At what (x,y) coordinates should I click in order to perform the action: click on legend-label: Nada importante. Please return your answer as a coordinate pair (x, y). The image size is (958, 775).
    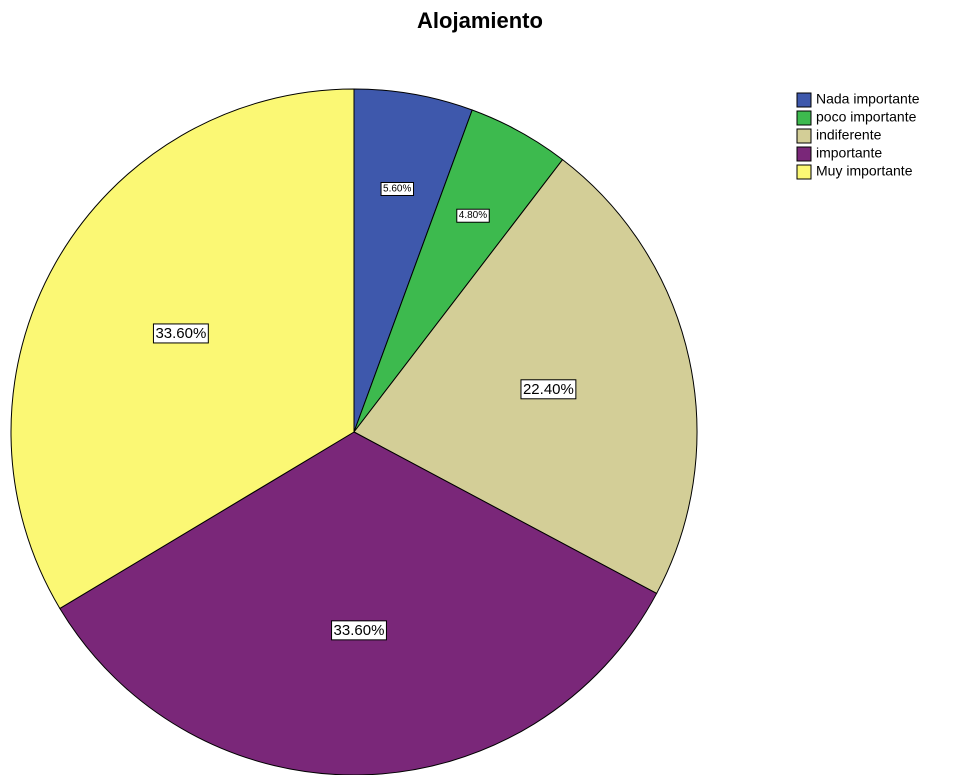
    Looking at the image, I should click on (868, 99).